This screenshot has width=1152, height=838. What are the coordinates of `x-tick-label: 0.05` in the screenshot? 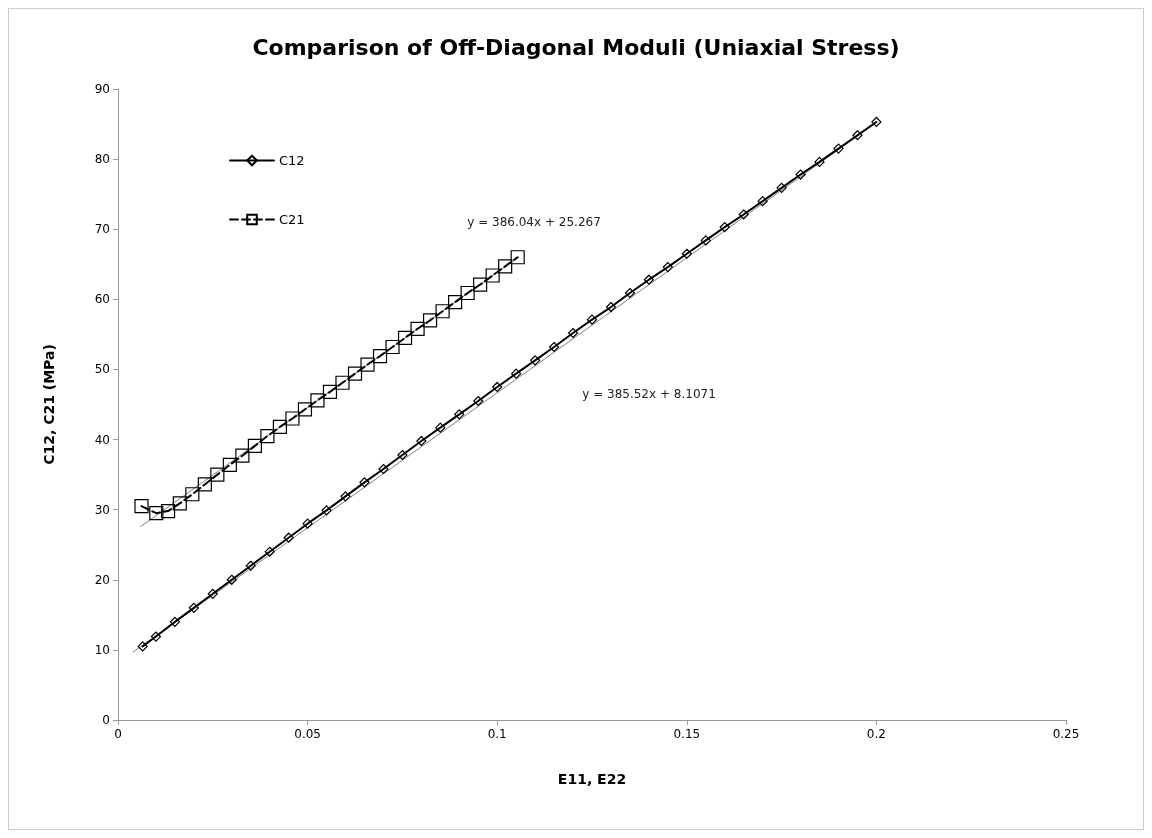 It's located at (307, 734).